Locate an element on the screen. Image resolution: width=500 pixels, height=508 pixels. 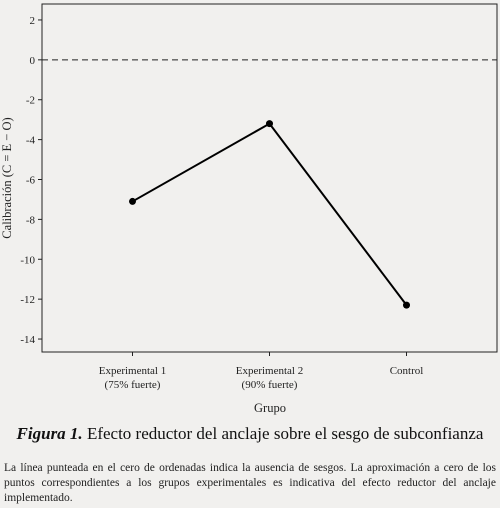
y-tick-label: 2 is located at coordinates (33, 21).